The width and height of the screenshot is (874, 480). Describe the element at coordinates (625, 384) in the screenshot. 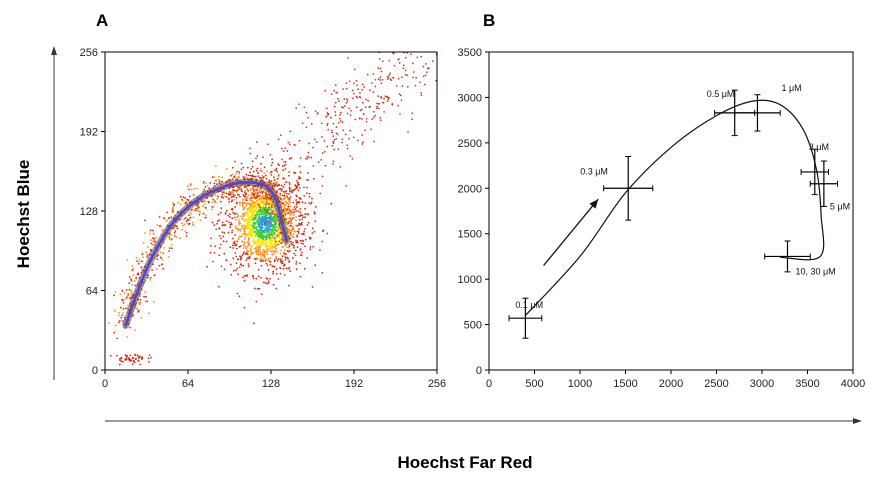

I see `panel-b-x-tick-label: 1500` at that location.